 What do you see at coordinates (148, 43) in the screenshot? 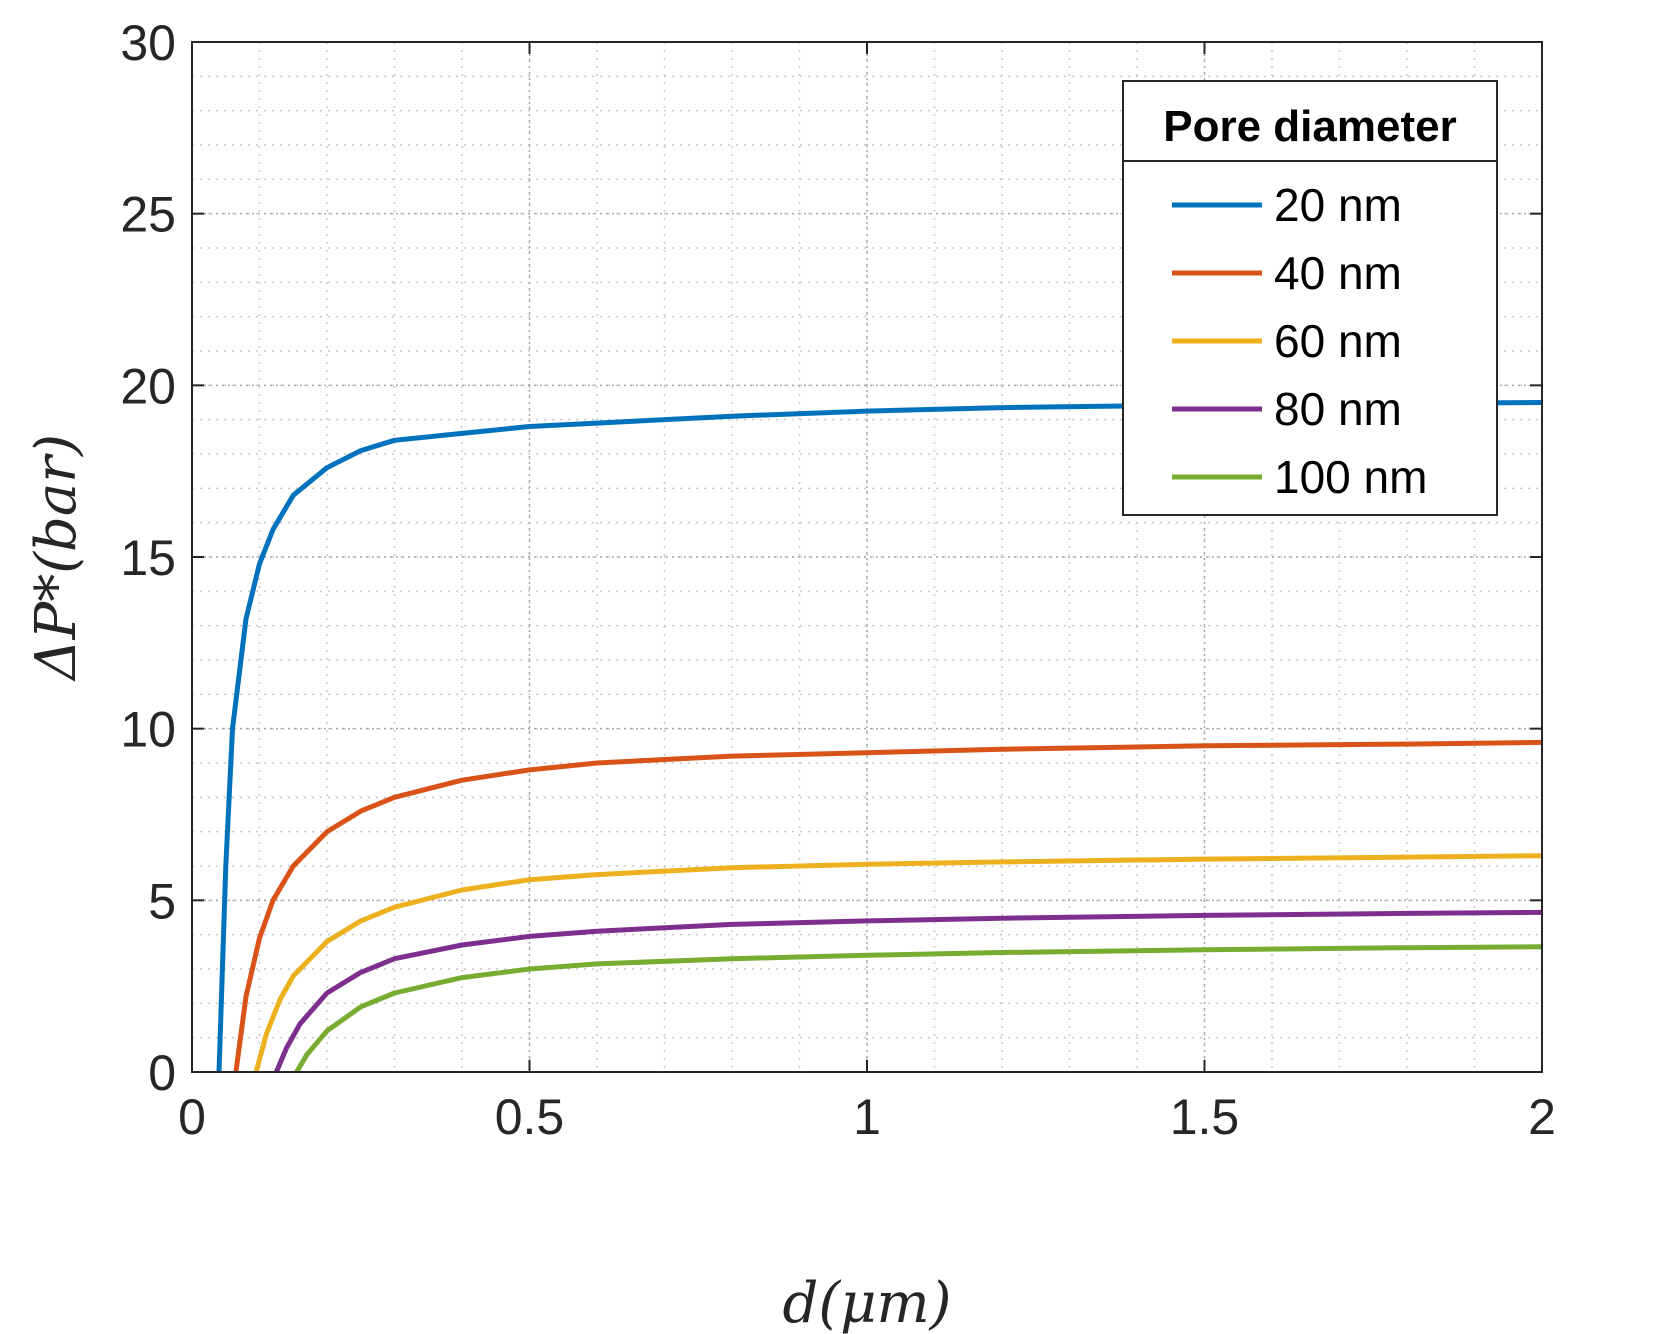
I see `y-tick-label: 30` at bounding box center [148, 43].